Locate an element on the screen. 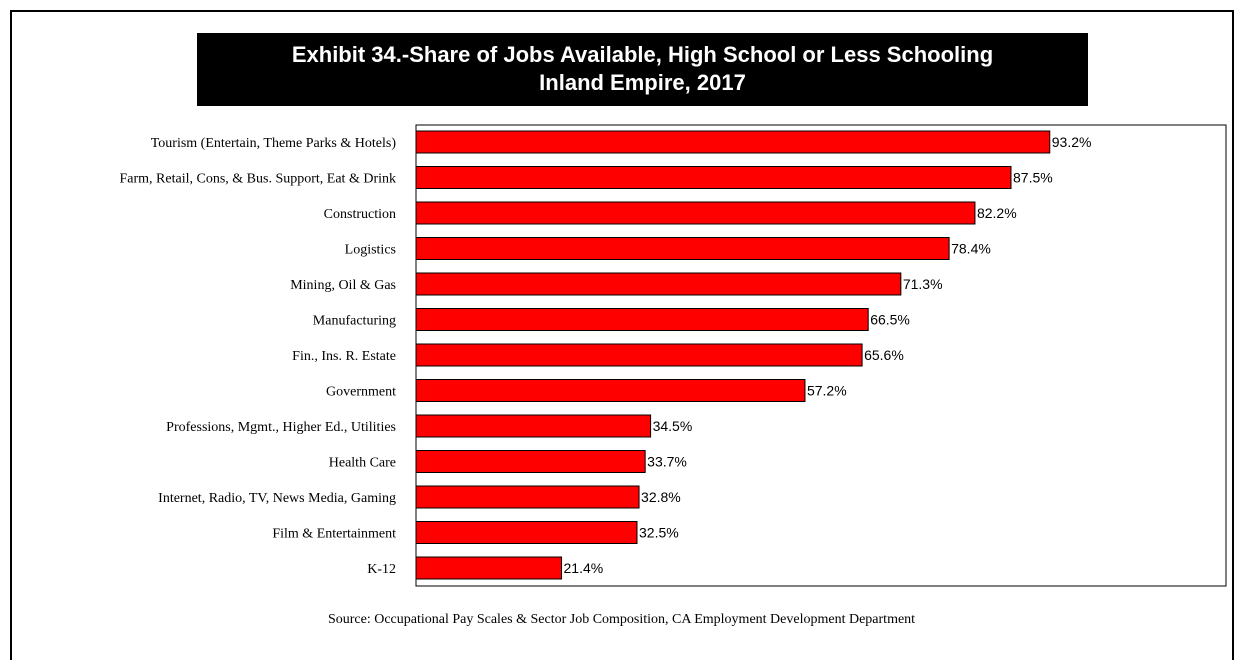 This screenshot has height=660, width=1243. category-label: Government is located at coordinates (361, 392).